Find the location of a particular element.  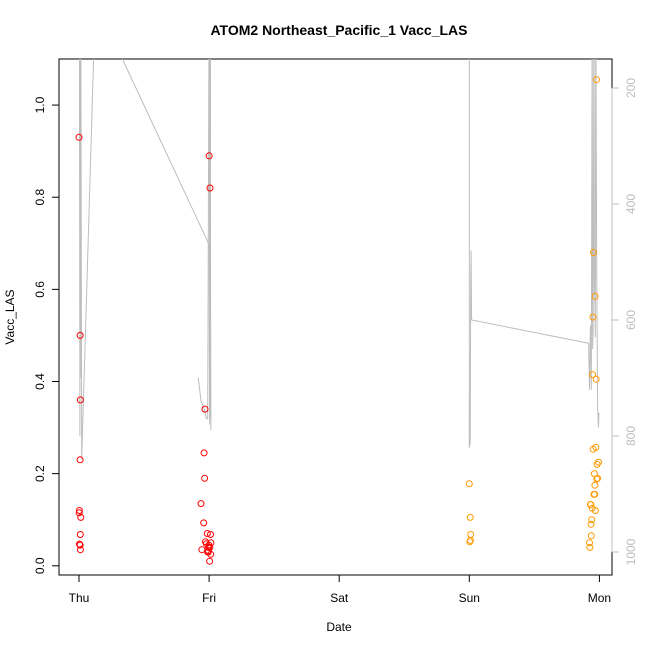

y-axis-label: Vacc_LAS is located at coordinates (10, 316).